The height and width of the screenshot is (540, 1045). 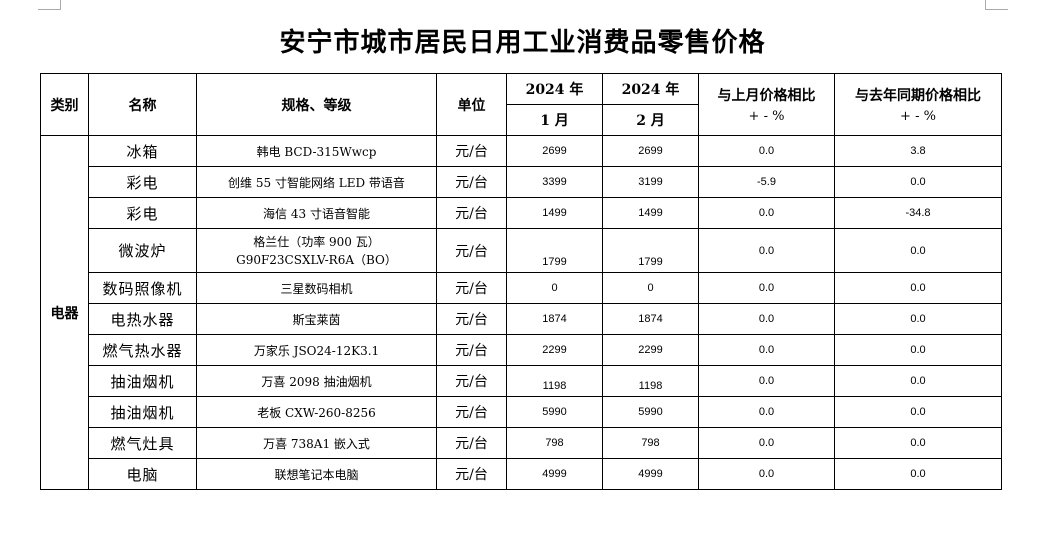 I want to click on item-name: 燃气热水器, so click(x=142, y=350).